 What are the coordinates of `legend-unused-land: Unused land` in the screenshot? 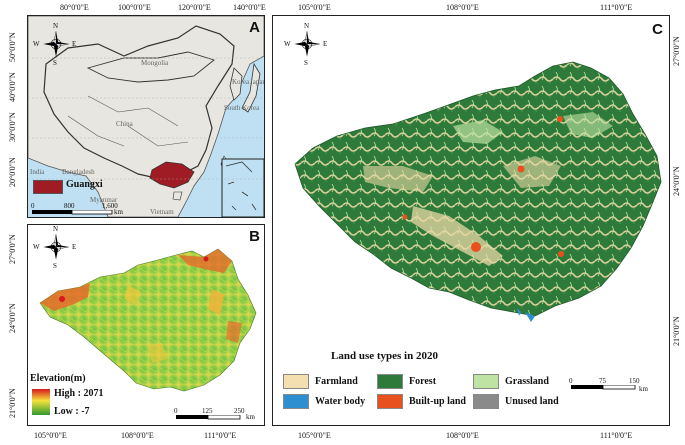 It's located at (516, 401).